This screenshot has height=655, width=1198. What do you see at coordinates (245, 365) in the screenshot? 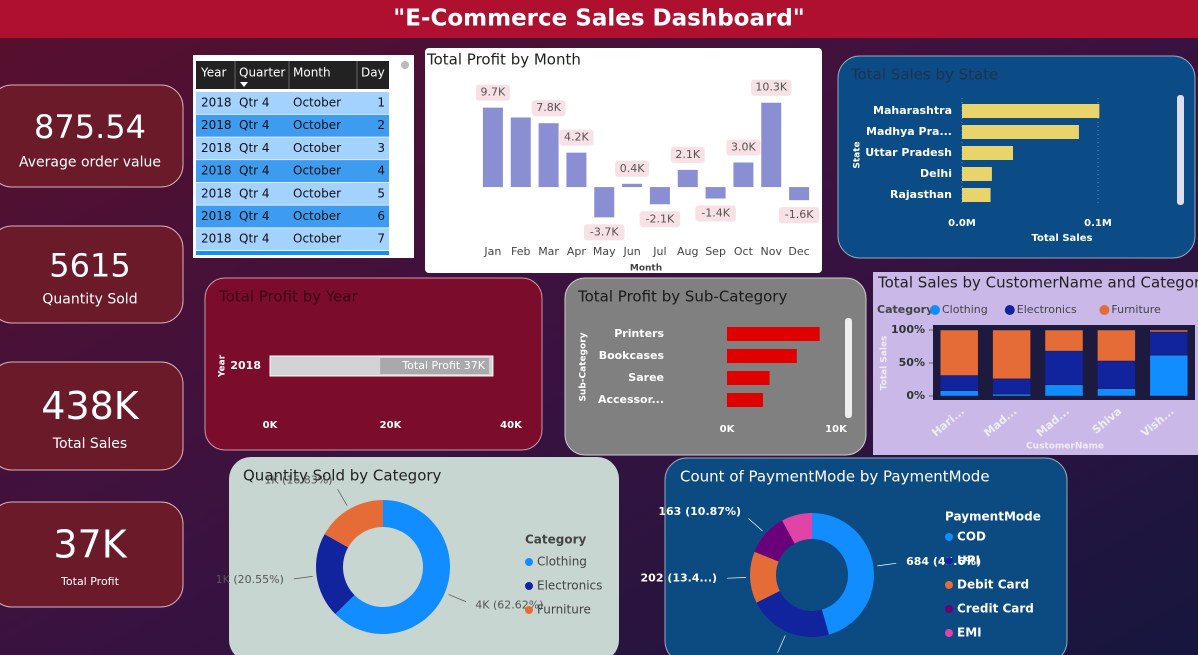
I see `y-tick-label: 2018` at bounding box center [245, 365].